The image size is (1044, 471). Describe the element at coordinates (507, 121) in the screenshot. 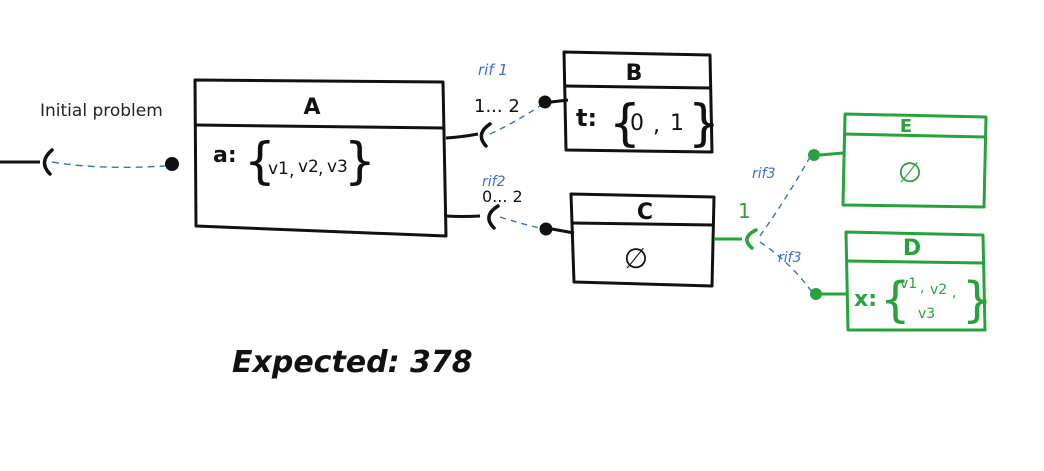

I see `link-a-to-b` at that location.